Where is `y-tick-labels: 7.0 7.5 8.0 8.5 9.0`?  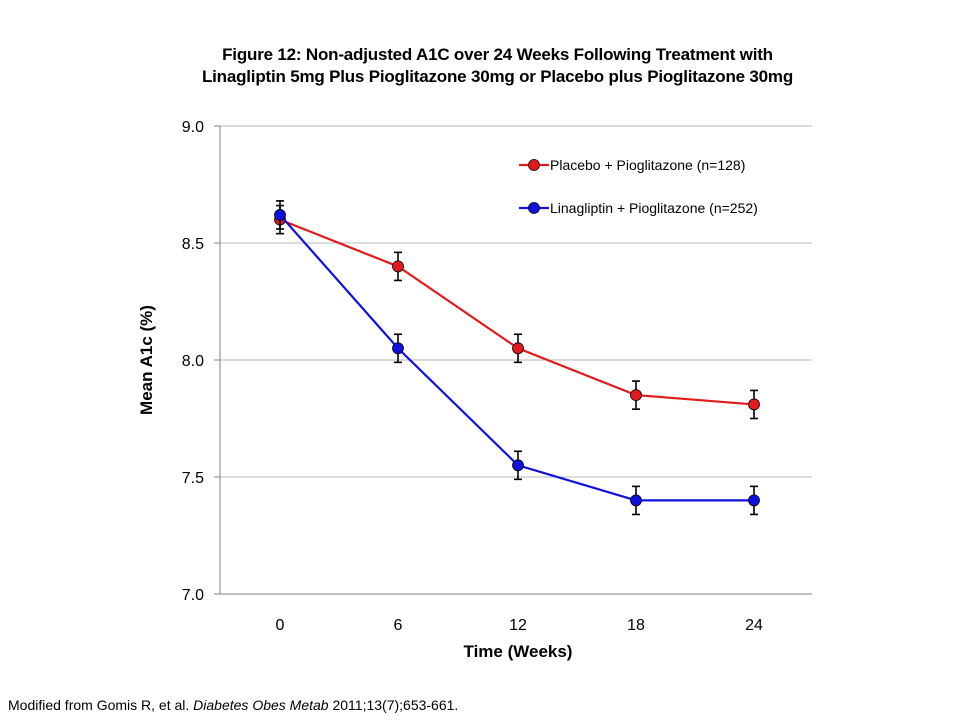 y-tick-labels: 7.0 7.5 8.0 8.5 9.0 is located at coordinates (193, 361).